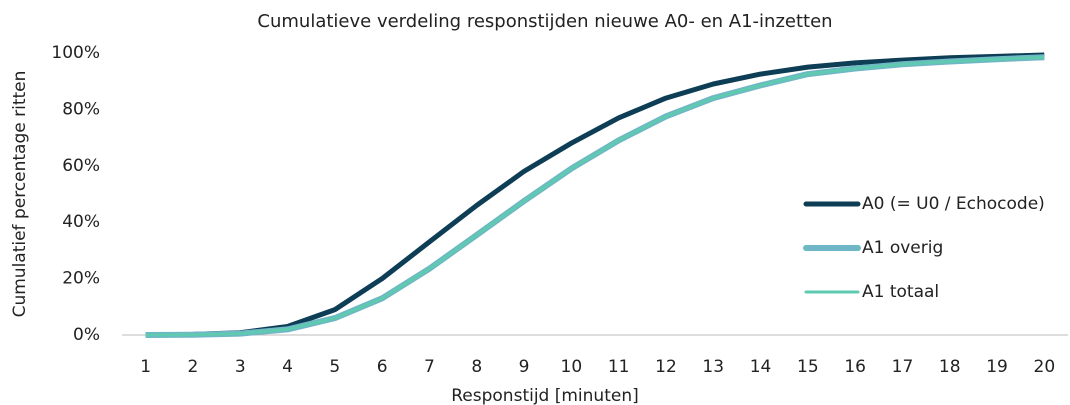 This screenshot has height=405, width=1070. Describe the element at coordinates (81, 279) in the screenshot. I see `y-tick-label: 20%` at that location.